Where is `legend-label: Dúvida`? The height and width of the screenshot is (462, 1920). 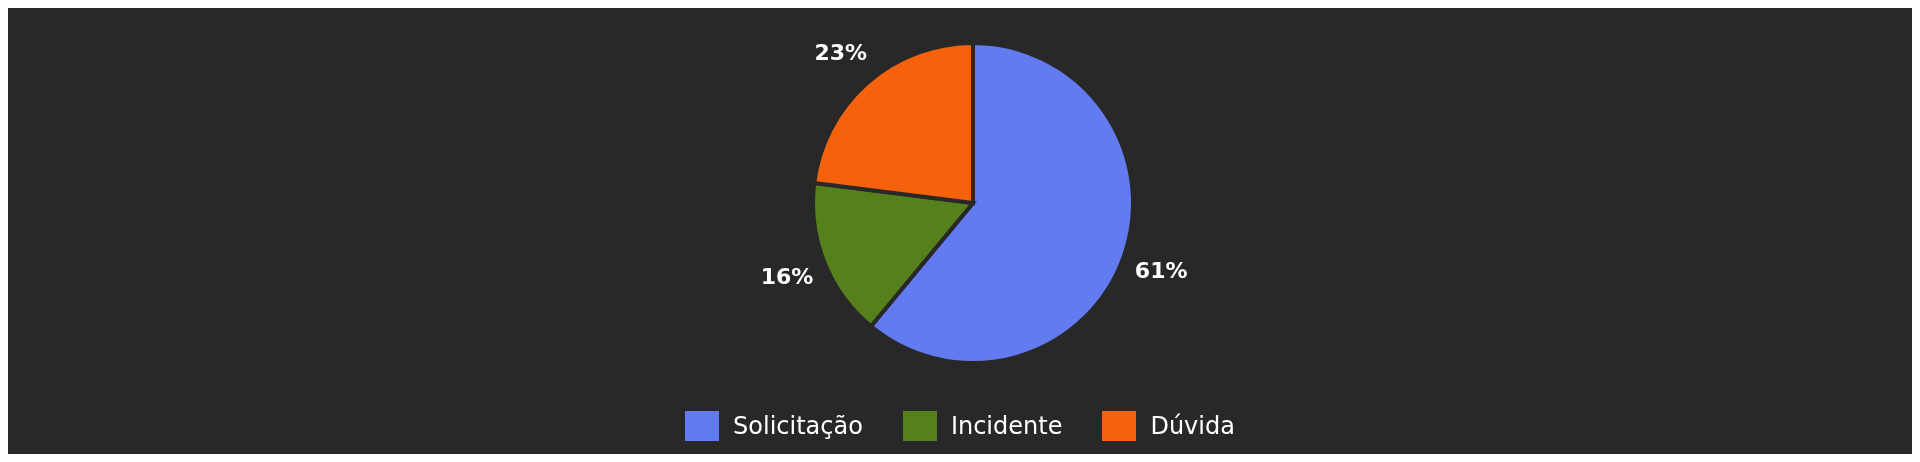 legend-label: Dúvida is located at coordinates (1192, 426).